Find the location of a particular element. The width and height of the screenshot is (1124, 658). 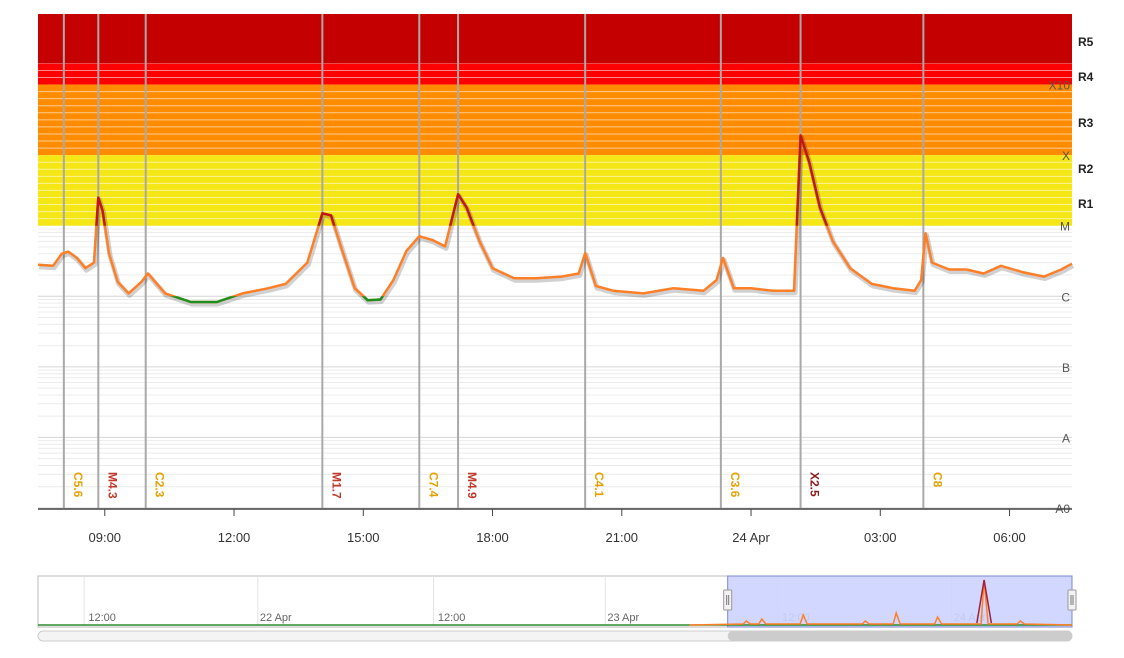

y-label-b: B is located at coordinates (1066, 368).